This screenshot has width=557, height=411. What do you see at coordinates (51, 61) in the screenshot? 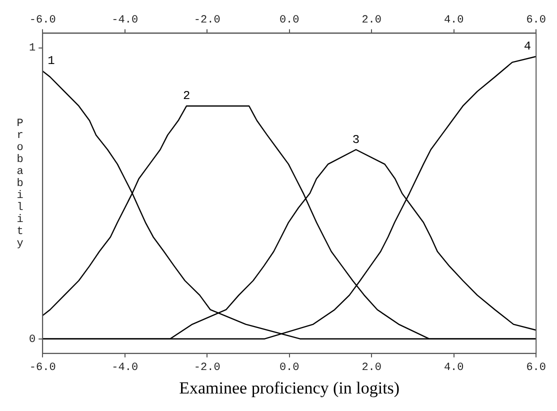
I see `series-label: 1` at bounding box center [51, 61].